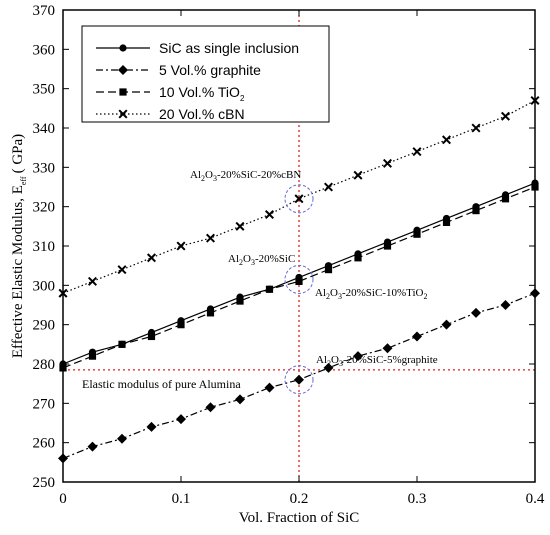  What do you see at coordinates (417, 499) in the screenshot?
I see `x-tick-label: 0.3` at bounding box center [417, 499].